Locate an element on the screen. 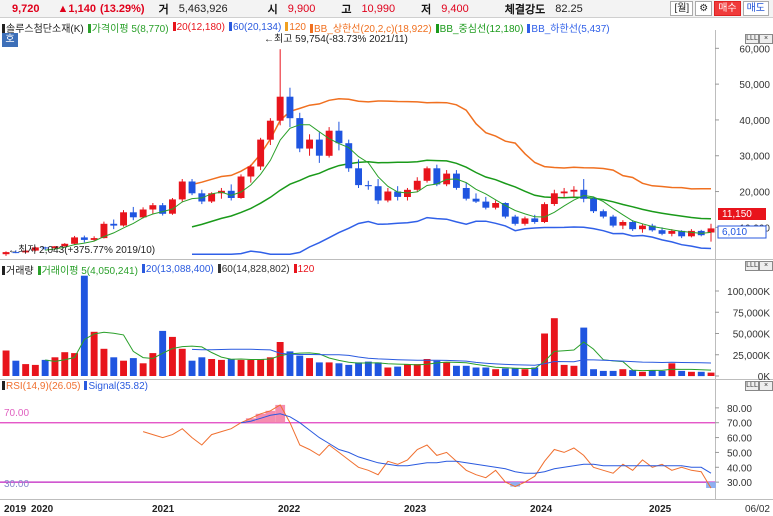 The width and height of the screenshot is (773, 516). price-tick-label: 20,000 is located at coordinates (754, 193).